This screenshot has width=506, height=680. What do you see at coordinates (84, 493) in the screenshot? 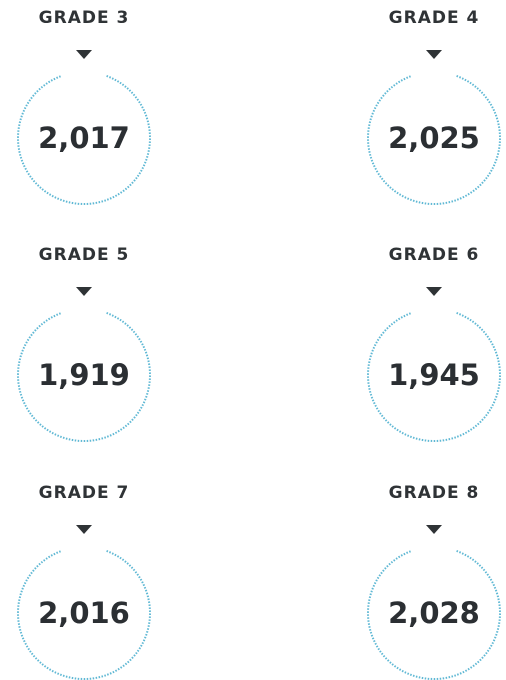
I see `grade-label: GRADE 7` at bounding box center [84, 493].